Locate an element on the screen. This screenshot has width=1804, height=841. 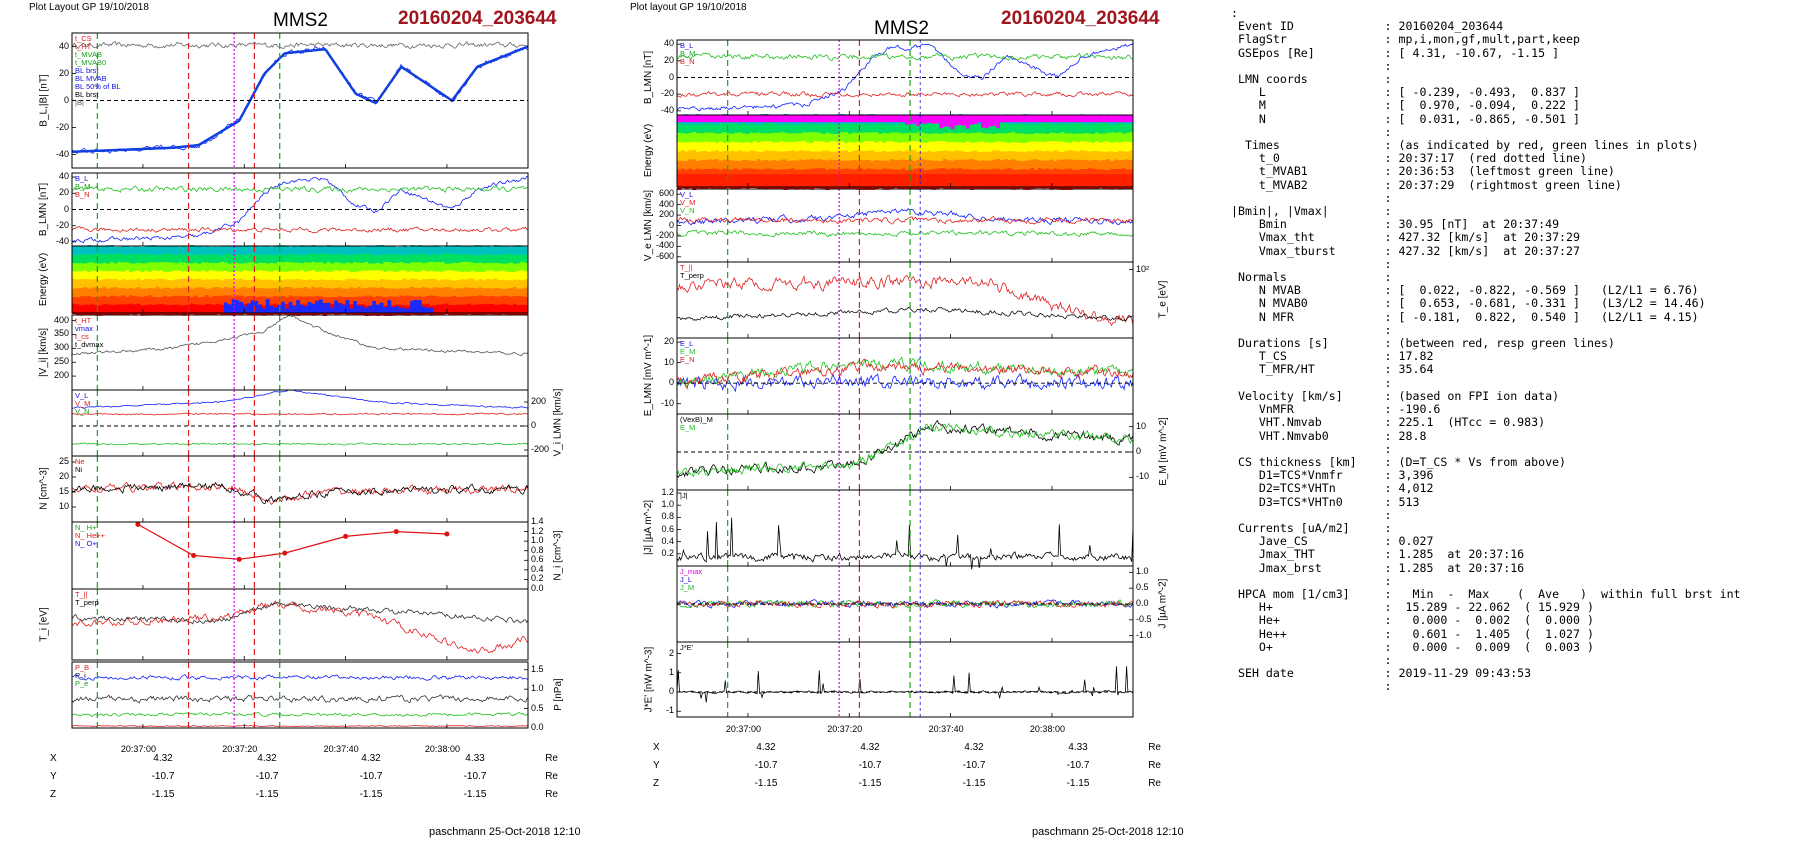
series-Pe is located at coordinates (300, 714).